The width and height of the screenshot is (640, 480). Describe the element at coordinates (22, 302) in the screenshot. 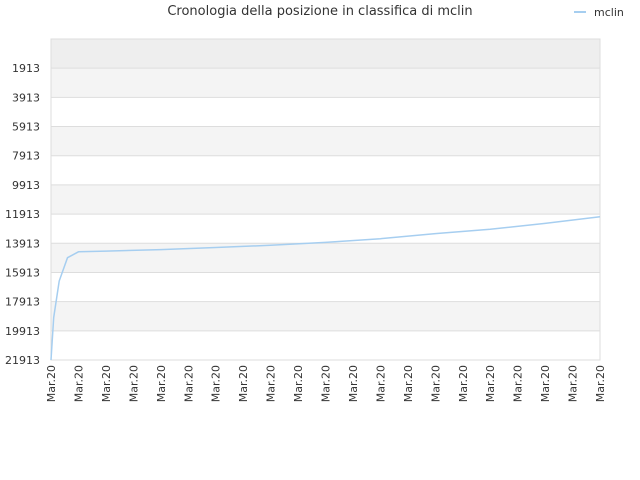

I see `y-tick-label: 17913` at that location.